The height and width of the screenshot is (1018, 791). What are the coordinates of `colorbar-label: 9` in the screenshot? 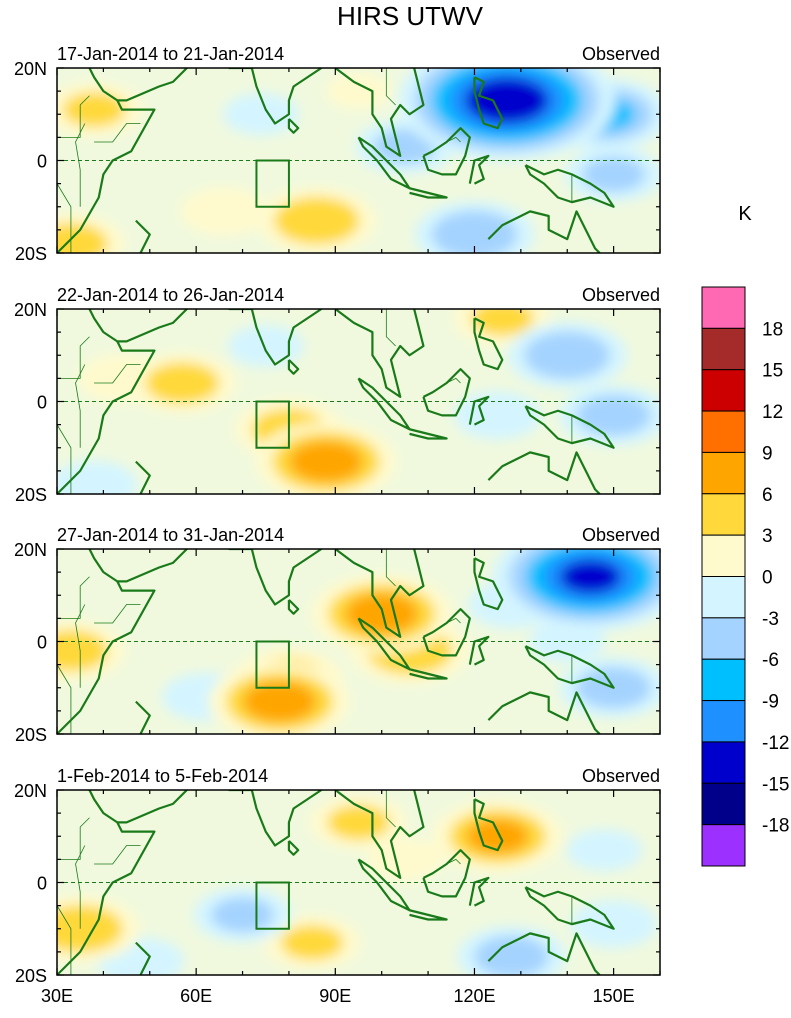 It's located at (767, 453).